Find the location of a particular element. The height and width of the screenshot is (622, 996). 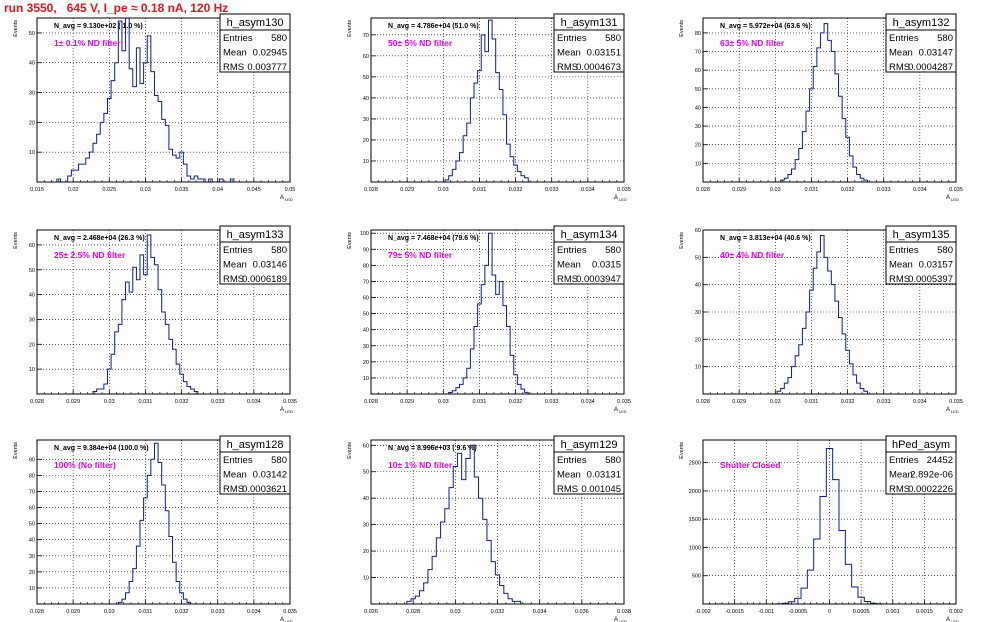

stats-value-mean: 0.03151 is located at coordinates (604, 53).